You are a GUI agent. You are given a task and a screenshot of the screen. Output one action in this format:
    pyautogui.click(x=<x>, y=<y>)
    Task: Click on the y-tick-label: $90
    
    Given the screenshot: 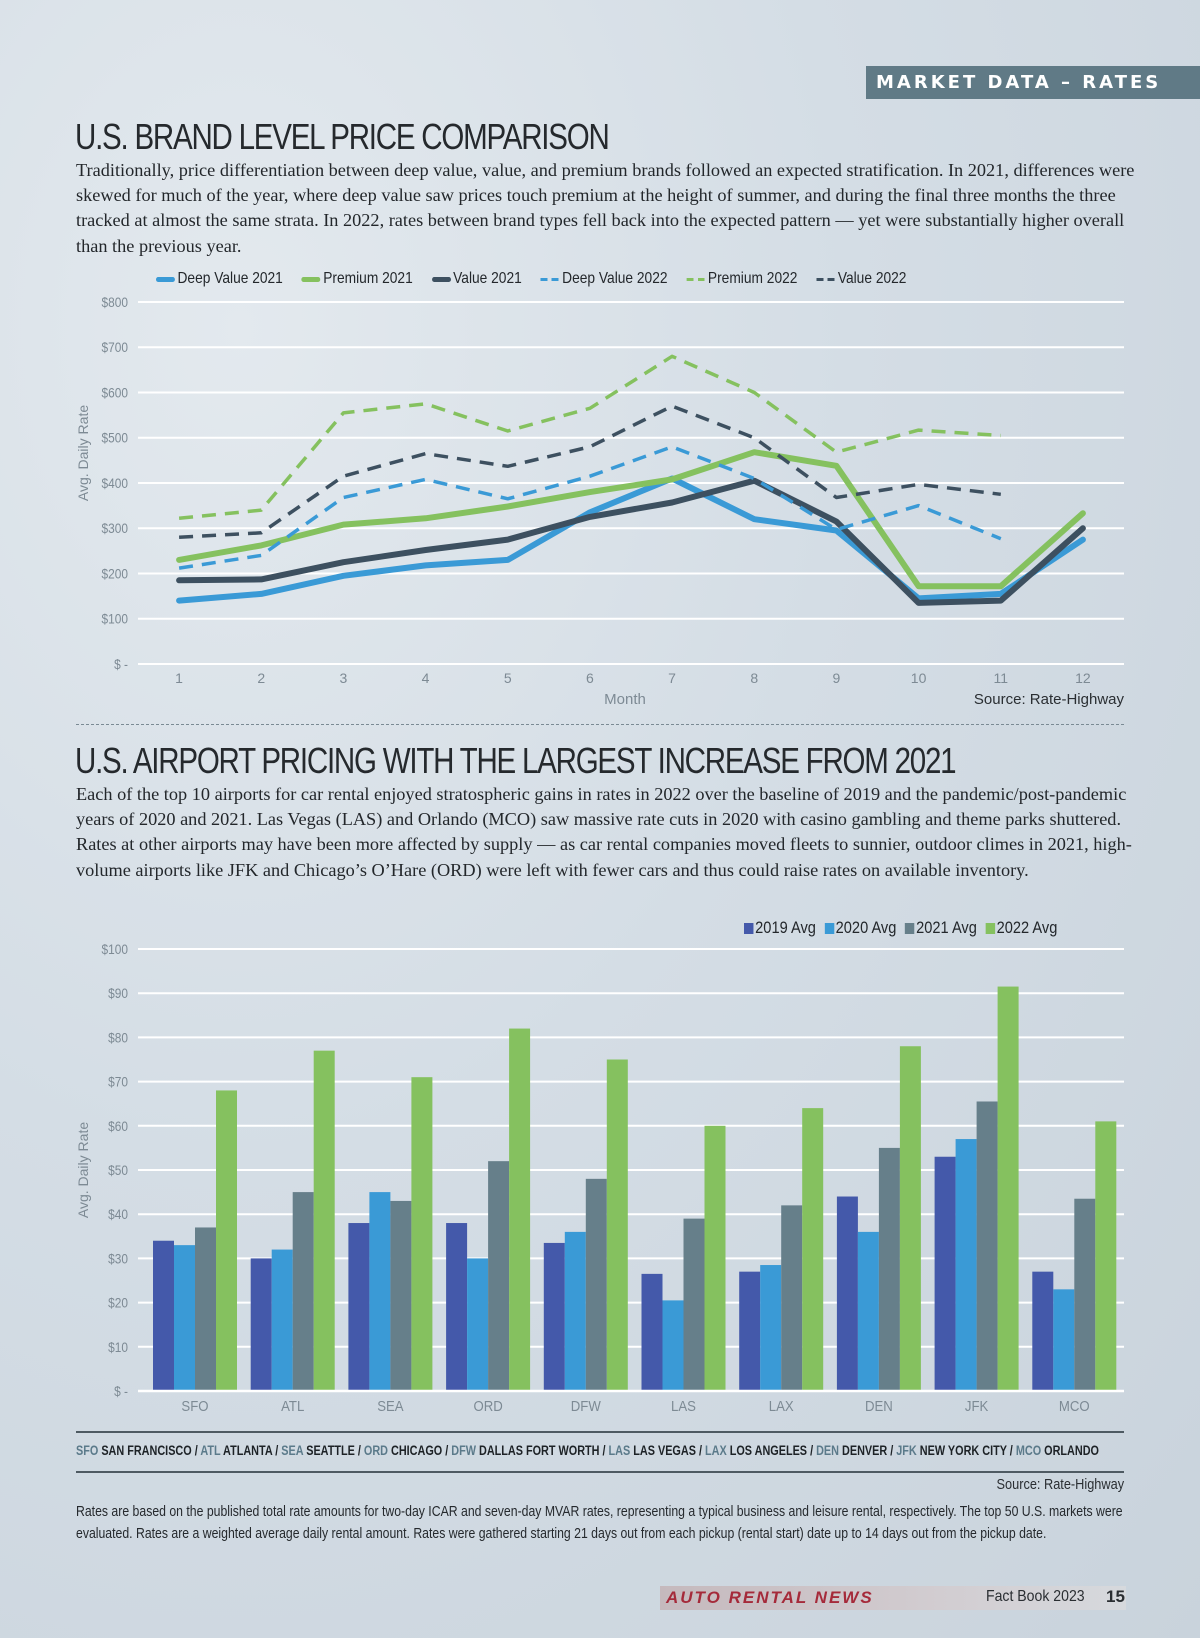 What is the action you would take?
    pyautogui.click(x=118, y=993)
    